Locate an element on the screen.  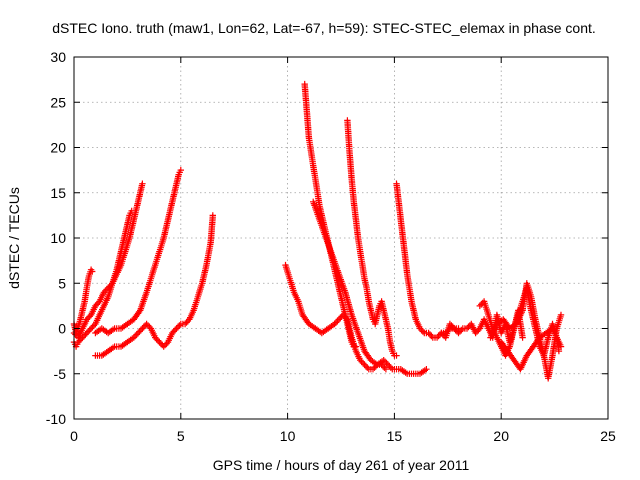
x-tick-label: 20 is located at coordinates (501, 436).